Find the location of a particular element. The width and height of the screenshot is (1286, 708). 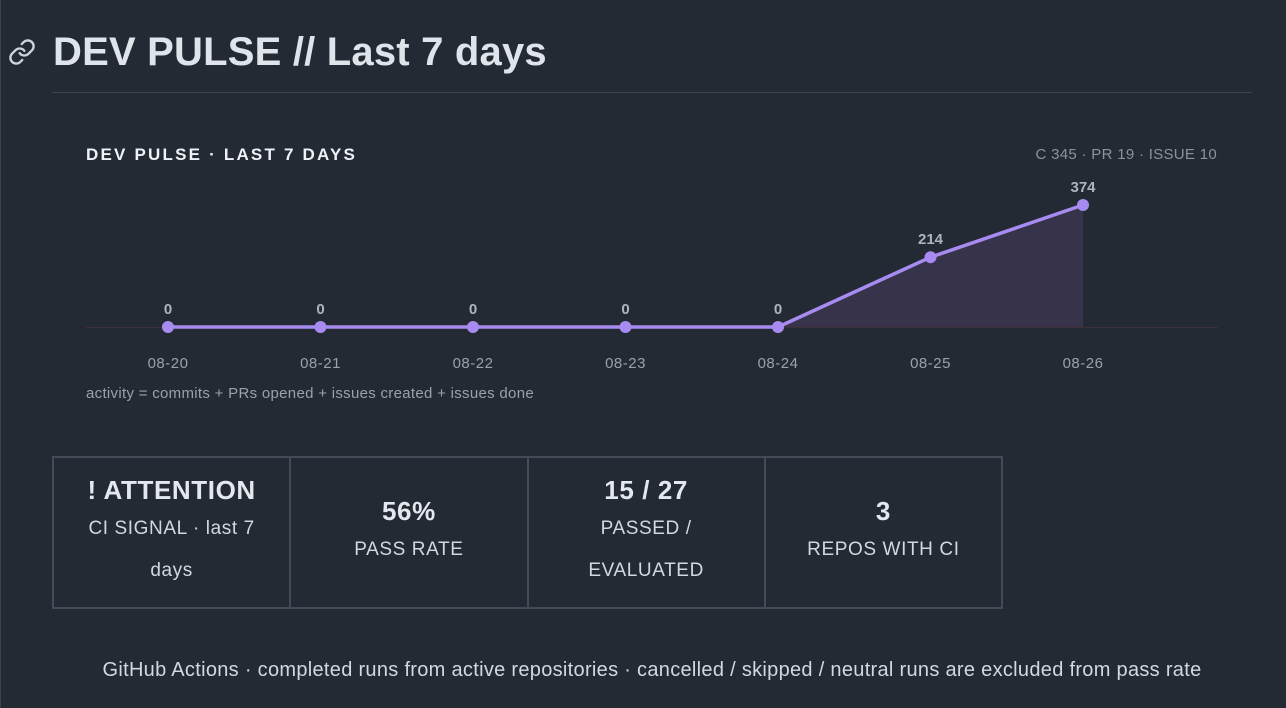

chart-x-tick-label: 08-22 is located at coordinates (473, 363).